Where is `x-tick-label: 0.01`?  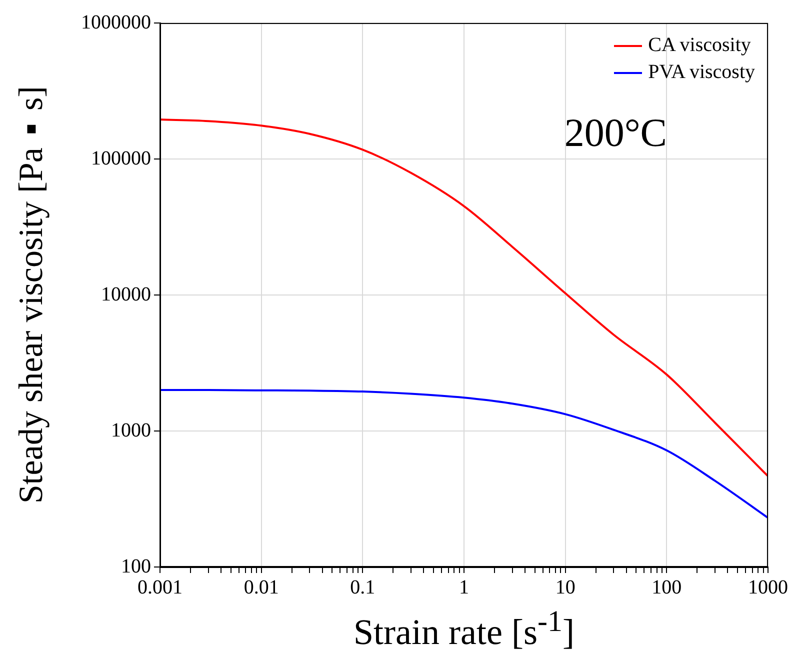
x-tick-label: 0.01 is located at coordinates (261, 587).